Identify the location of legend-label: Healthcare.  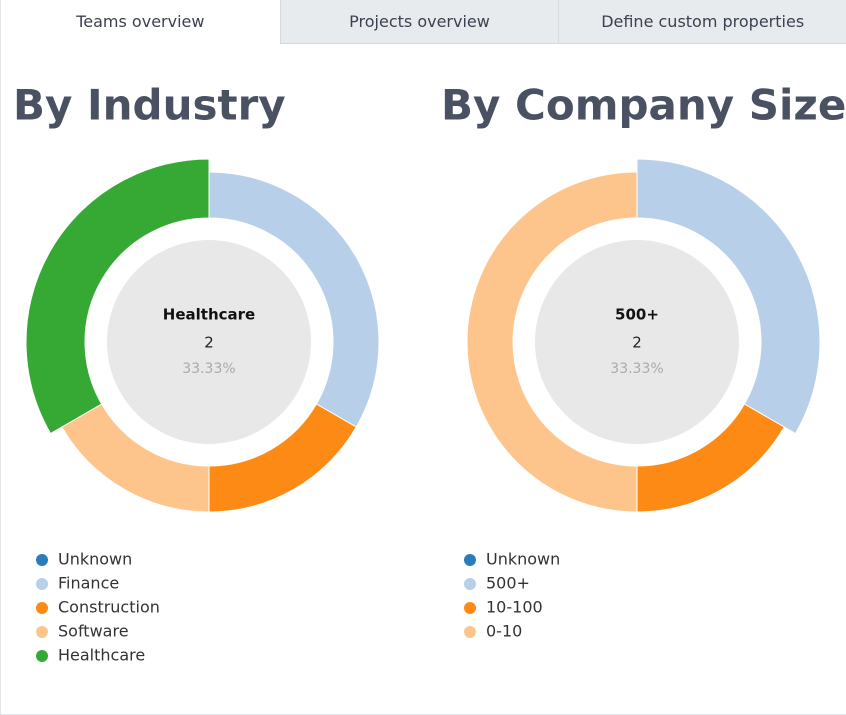
(101, 655).